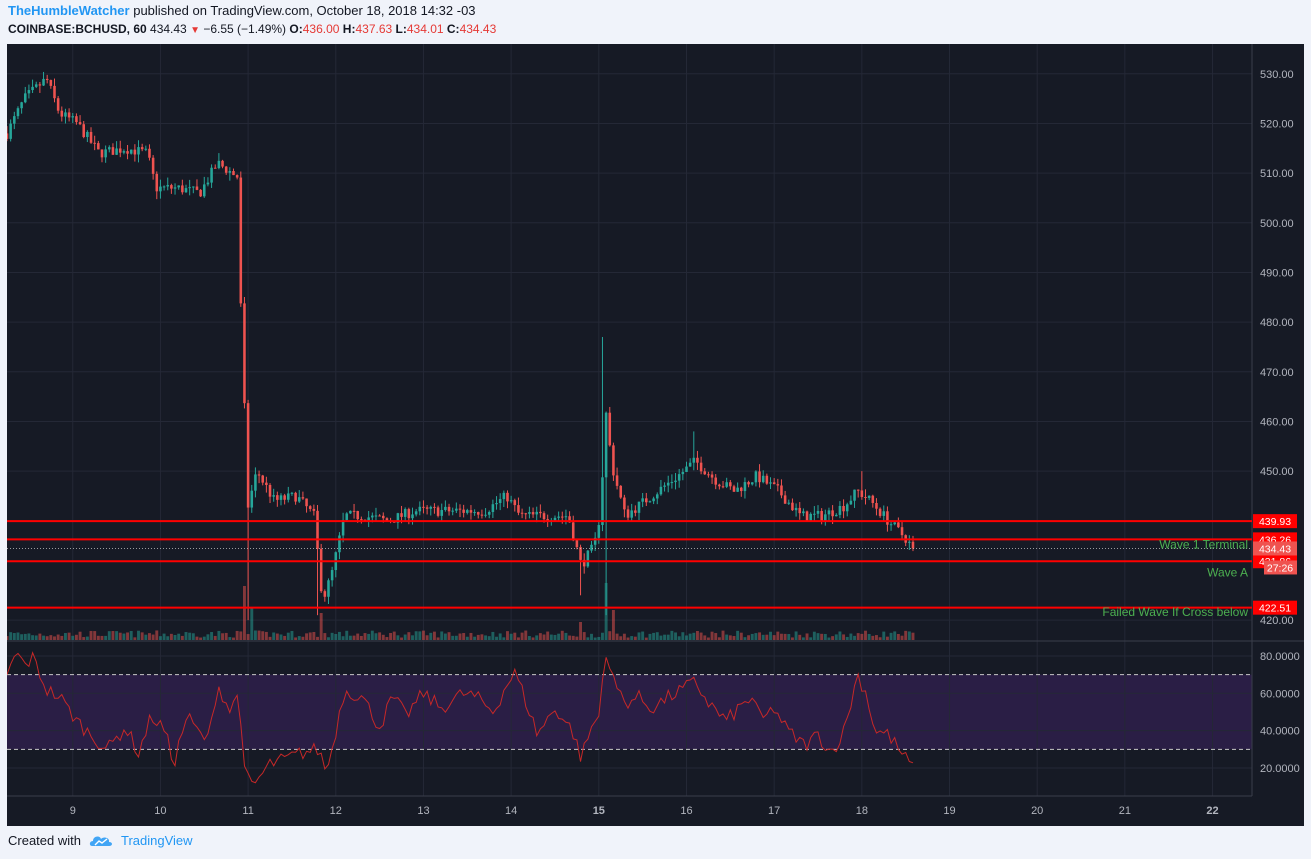 The height and width of the screenshot is (859, 1311). What do you see at coordinates (321, 29) in the screenshot?
I see `open-value: 436.00` at bounding box center [321, 29].